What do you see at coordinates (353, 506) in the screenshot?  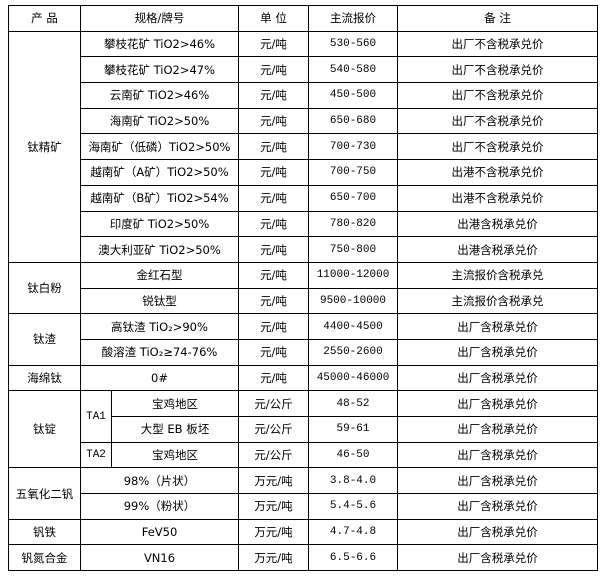 I see `price-cell: 5.4-5.6` at bounding box center [353, 506].